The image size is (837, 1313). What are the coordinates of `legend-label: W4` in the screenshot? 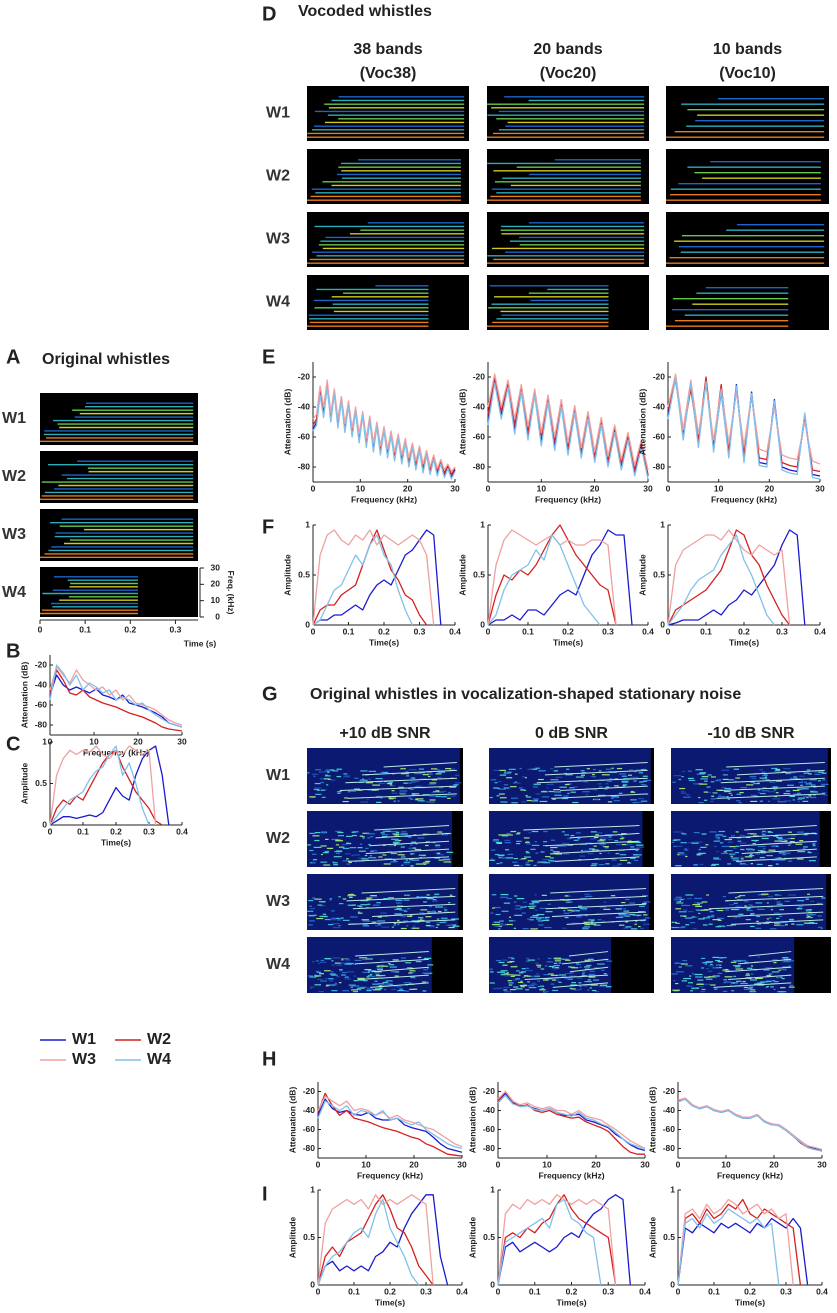 It's located at (159, 1059).